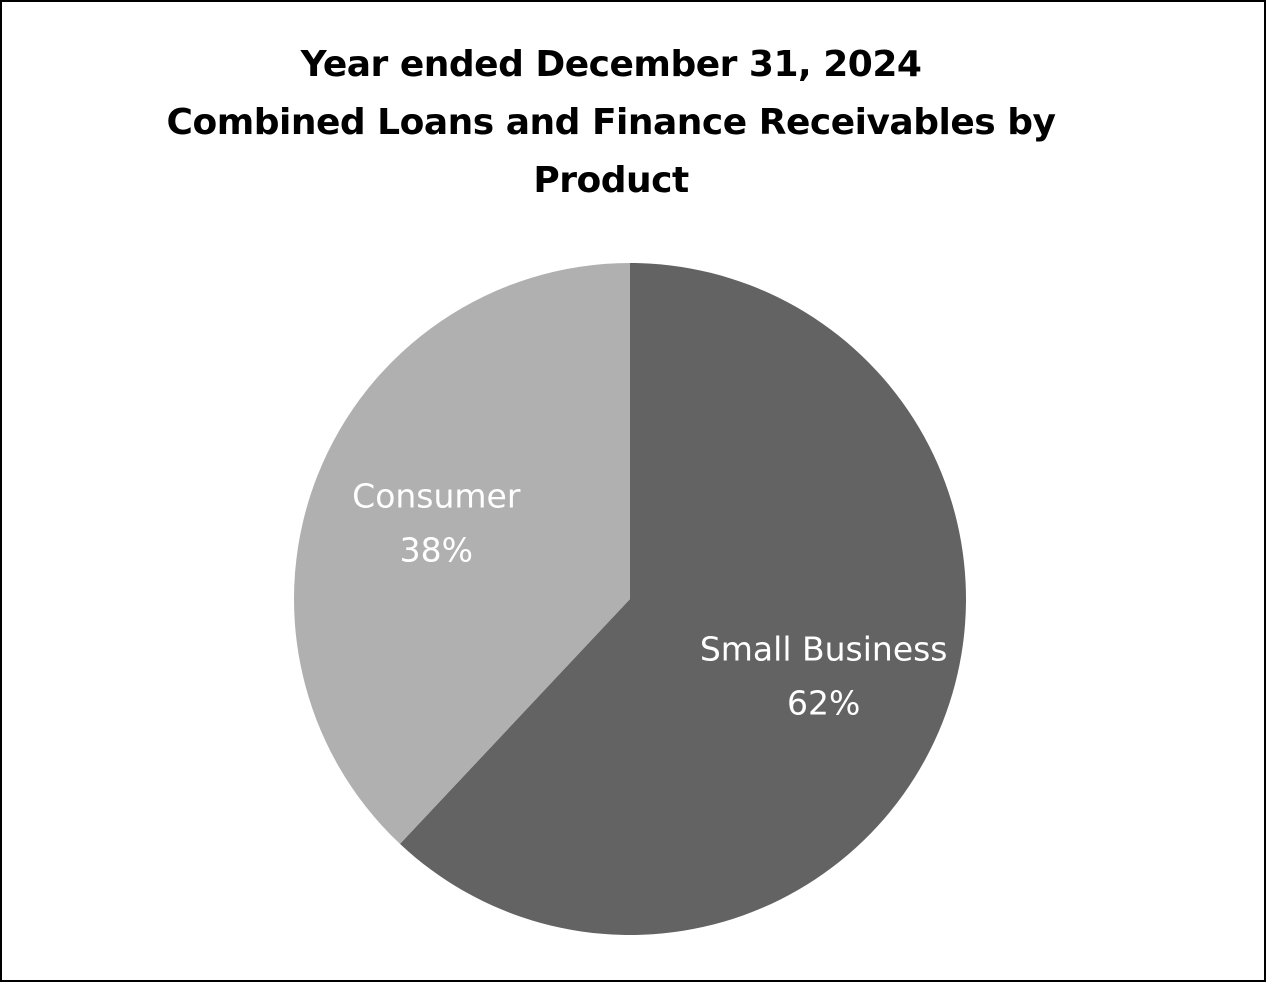 This screenshot has width=1266, height=982. What do you see at coordinates (824, 649) in the screenshot?
I see `slice-label-small-business: Small Business` at bounding box center [824, 649].